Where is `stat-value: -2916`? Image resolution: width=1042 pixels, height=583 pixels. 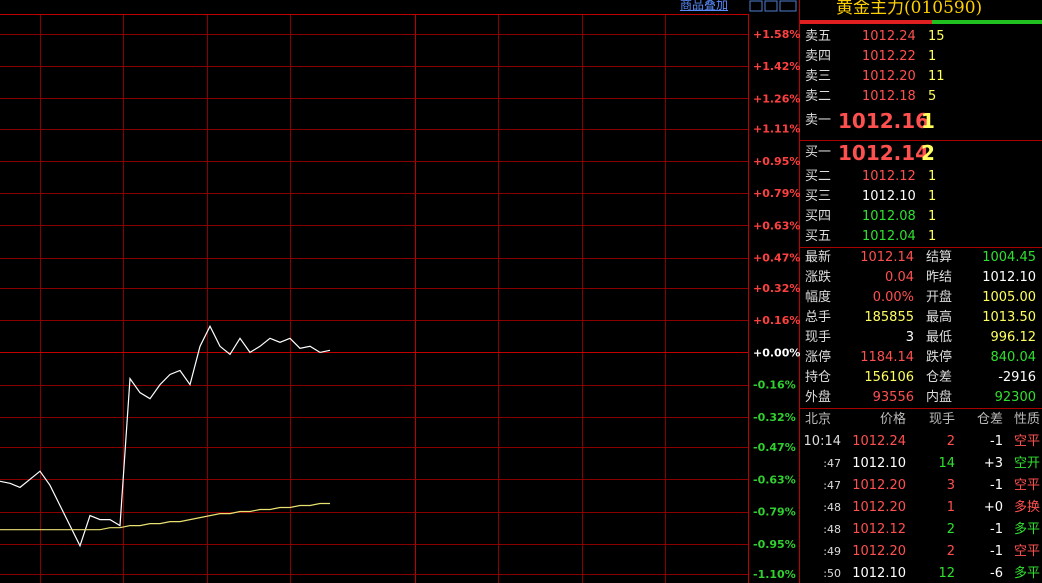 stat-value: -2916 is located at coordinates (1017, 377).